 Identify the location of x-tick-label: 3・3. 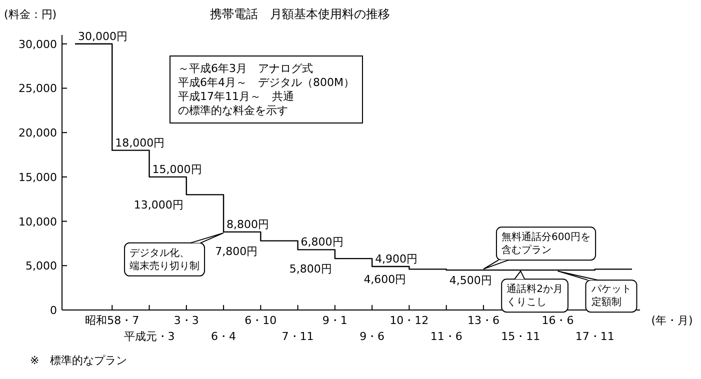
(186, 320).